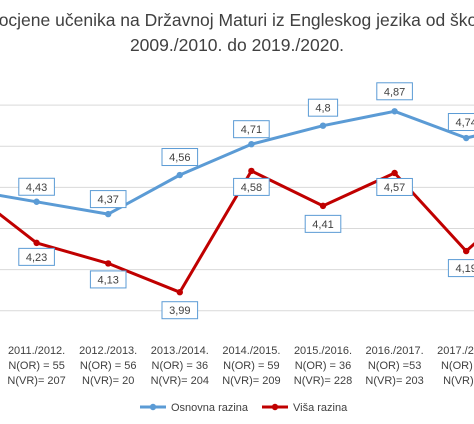 The image size is (474, 424). I want to click on svg-text: 4,41, so click(322, 225).